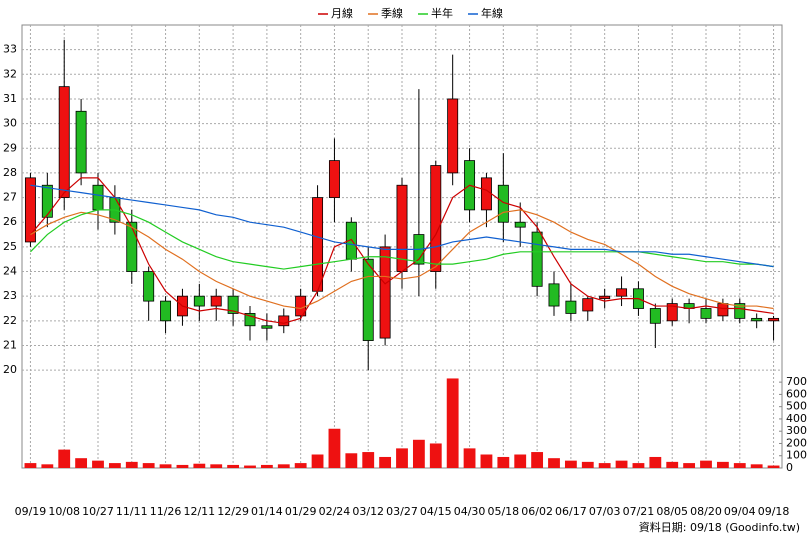 This screenshot has height=544, width=808. What do you see at coordinates (10, 197) in the screenshot?
I see `y-tick-label: 27` at bounding box center [10, 197].